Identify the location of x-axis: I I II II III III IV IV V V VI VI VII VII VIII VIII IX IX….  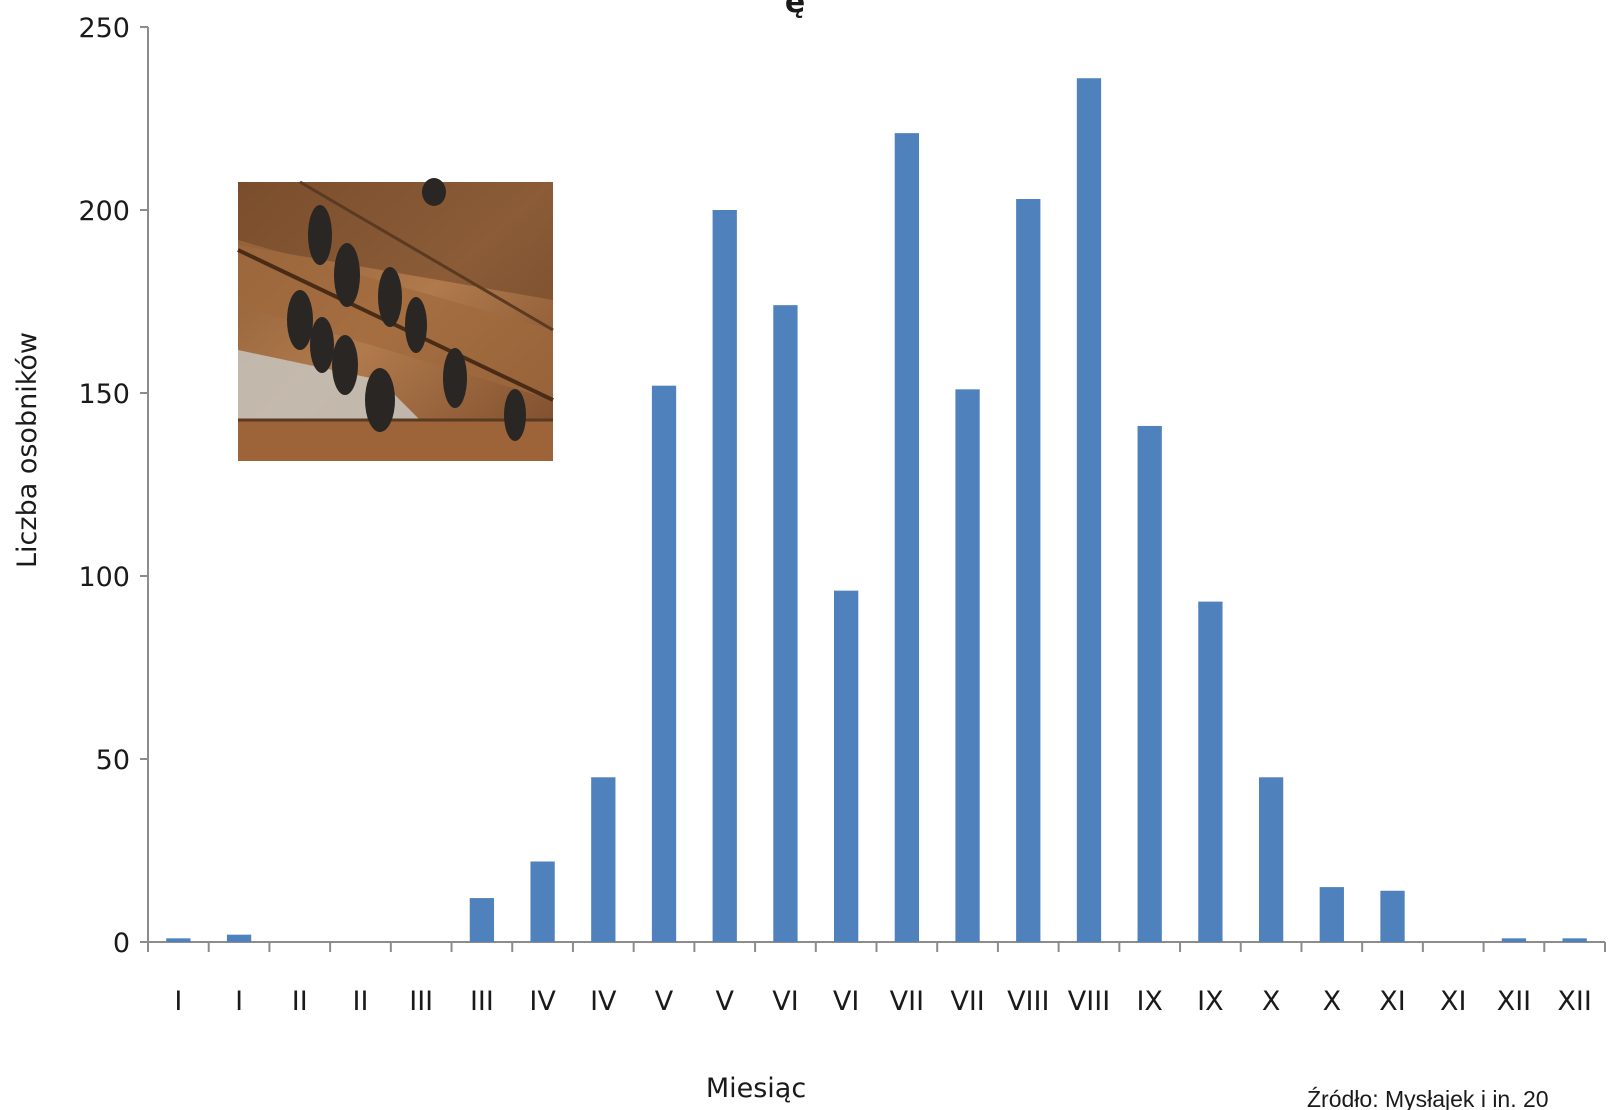
(876, 979).